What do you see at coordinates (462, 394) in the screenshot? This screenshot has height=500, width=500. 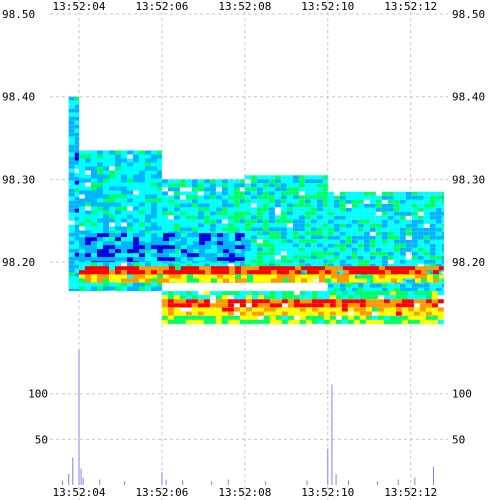 I see `volume-tick-right-0: 100` at bounding box center [462, 394].